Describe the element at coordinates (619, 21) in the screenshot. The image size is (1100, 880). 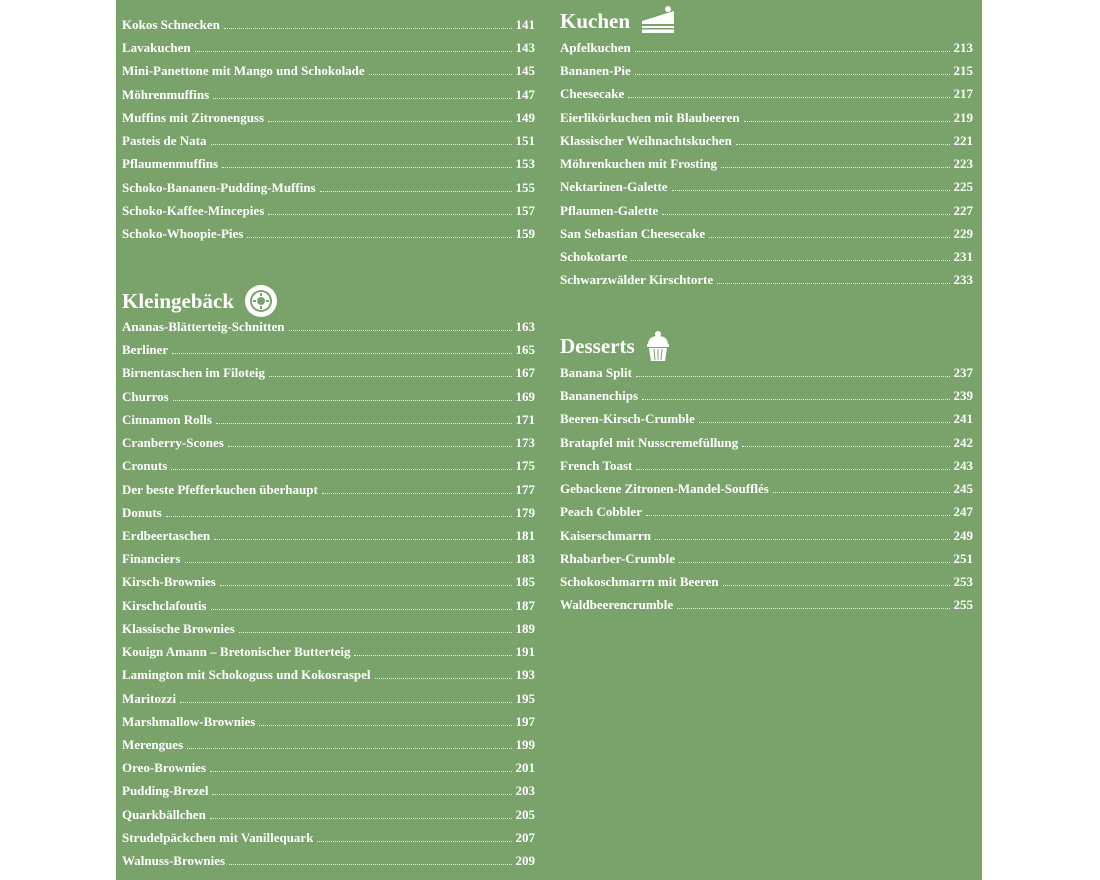
I see `section-heading: Kuchen` at that location.